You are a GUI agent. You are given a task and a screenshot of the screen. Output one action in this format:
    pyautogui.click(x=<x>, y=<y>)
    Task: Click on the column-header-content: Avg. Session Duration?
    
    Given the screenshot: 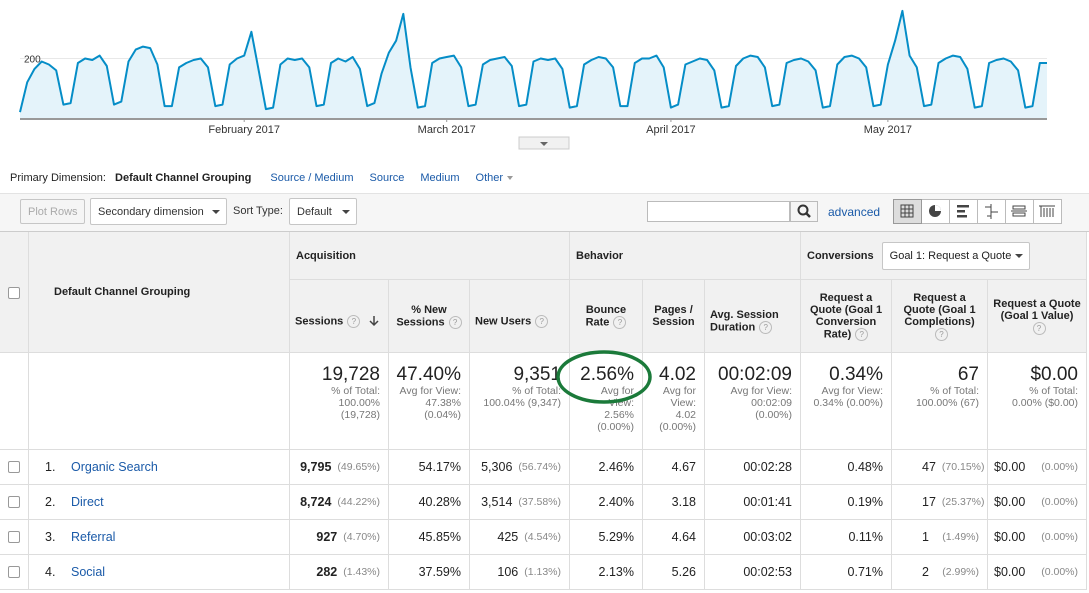 What is the action you would take?
    pyautogui.click(x=752, y=321)
    